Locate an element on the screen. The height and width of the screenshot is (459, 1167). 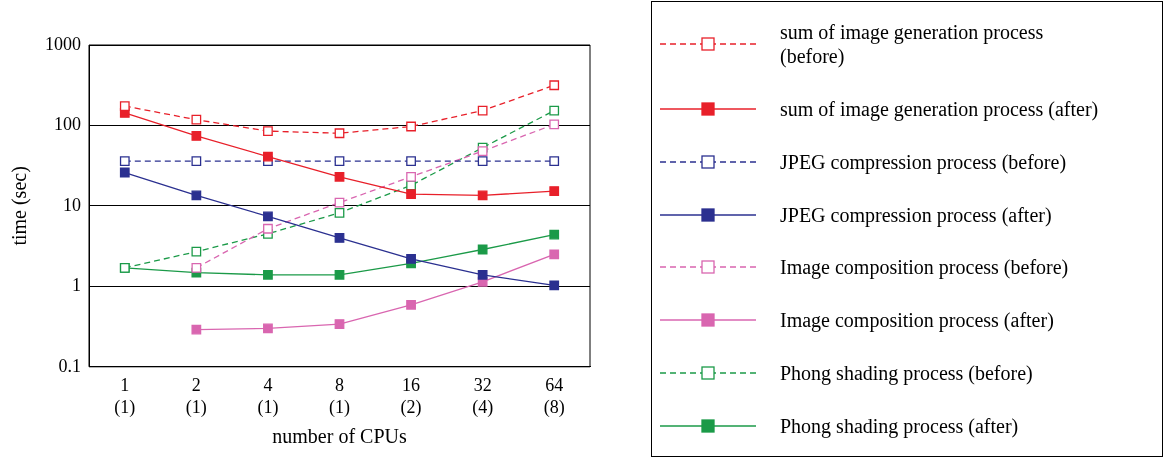
x-tick-label: 32 (4) is located at coordinates (483, 396).